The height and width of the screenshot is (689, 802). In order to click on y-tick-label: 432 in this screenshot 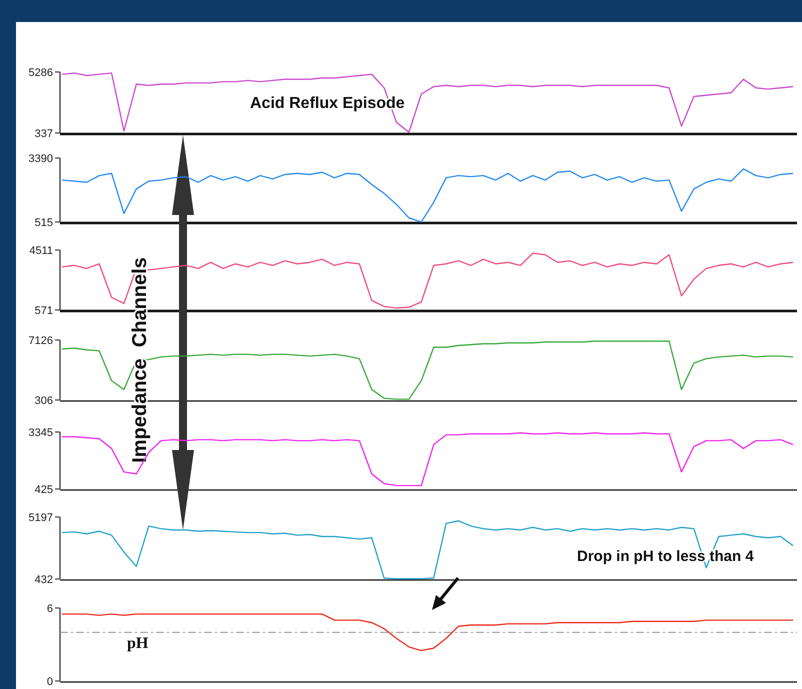, I will do `click(43, 580)`.